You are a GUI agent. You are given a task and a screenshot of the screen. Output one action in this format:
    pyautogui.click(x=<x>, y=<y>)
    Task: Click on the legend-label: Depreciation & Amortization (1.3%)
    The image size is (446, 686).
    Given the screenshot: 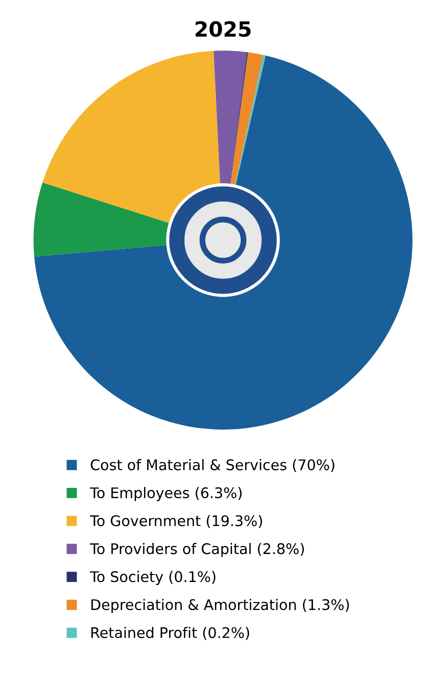 What is the action you would take?
    pyautogui.click(x=220, y=605)
    